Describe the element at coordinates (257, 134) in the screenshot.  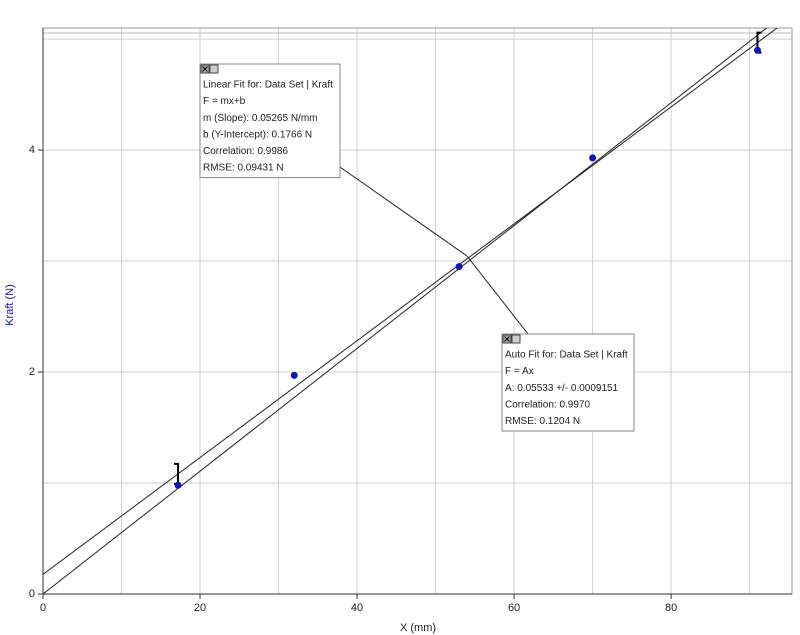
I see `fit-text: b (Y-Intercept): 0.1766 N` at that location.